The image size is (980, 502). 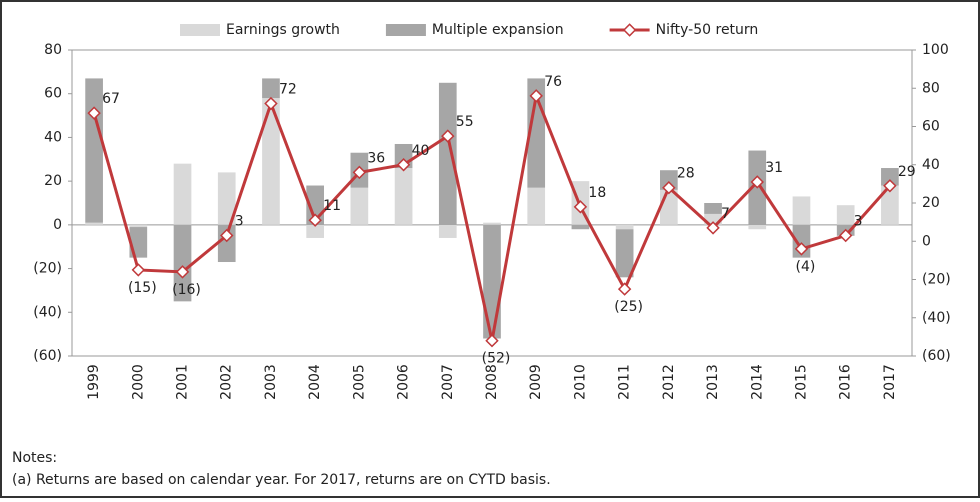 What do you see at coordinates (713, 382) in the screenshot?
I see `x-tick-label: 2013` at bounding box center [713, 382].